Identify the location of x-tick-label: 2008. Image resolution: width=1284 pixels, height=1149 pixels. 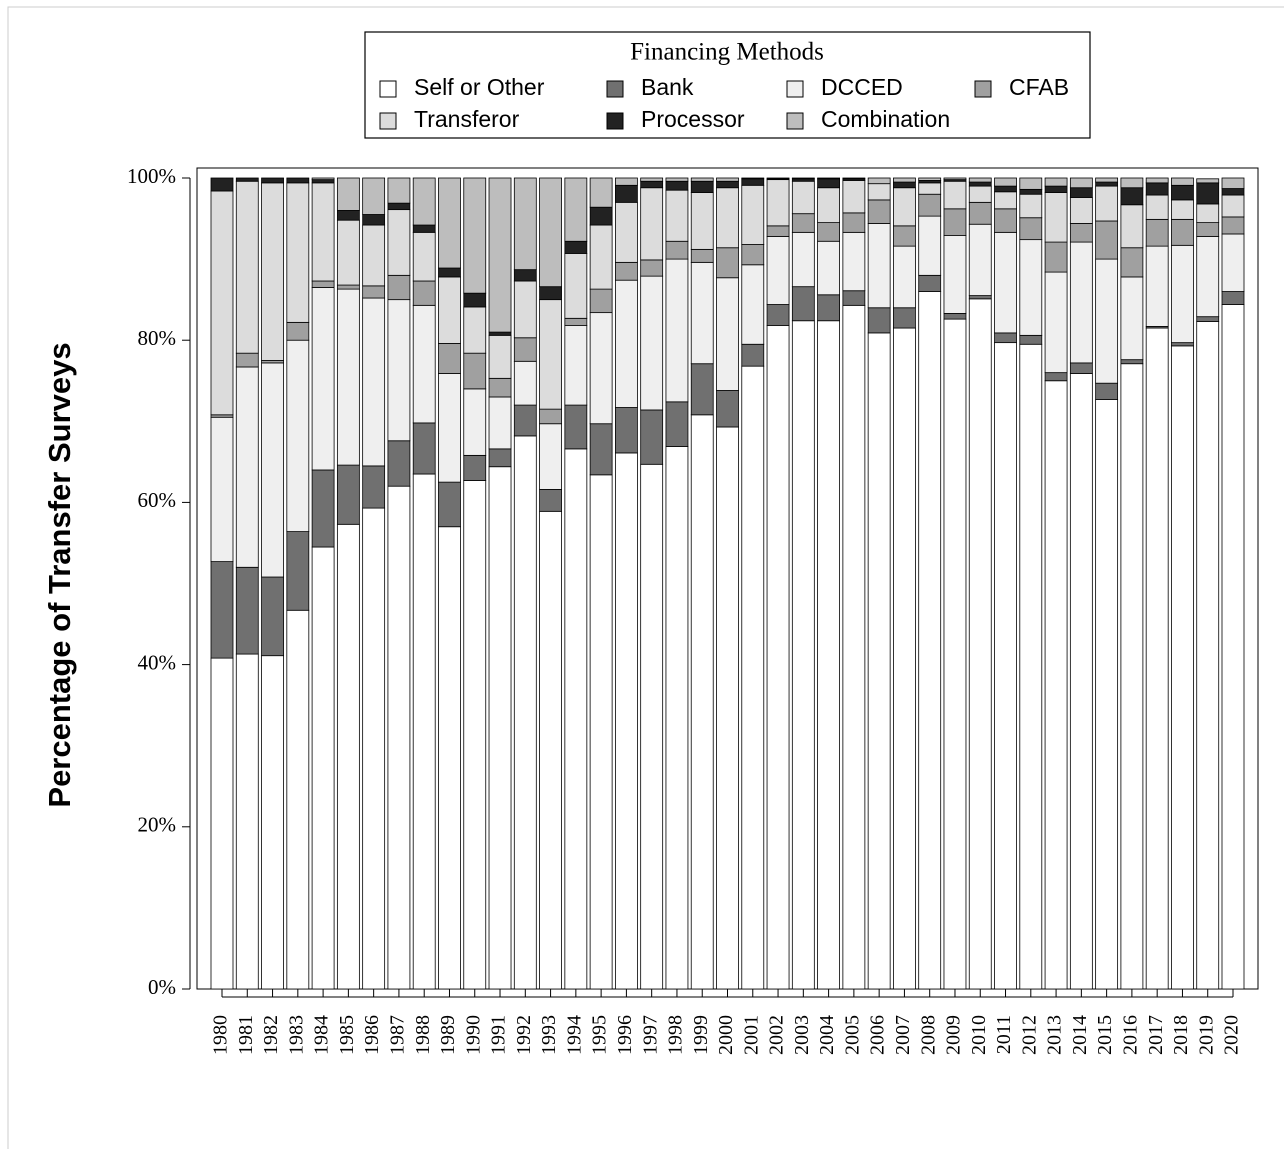
(928, 1035).